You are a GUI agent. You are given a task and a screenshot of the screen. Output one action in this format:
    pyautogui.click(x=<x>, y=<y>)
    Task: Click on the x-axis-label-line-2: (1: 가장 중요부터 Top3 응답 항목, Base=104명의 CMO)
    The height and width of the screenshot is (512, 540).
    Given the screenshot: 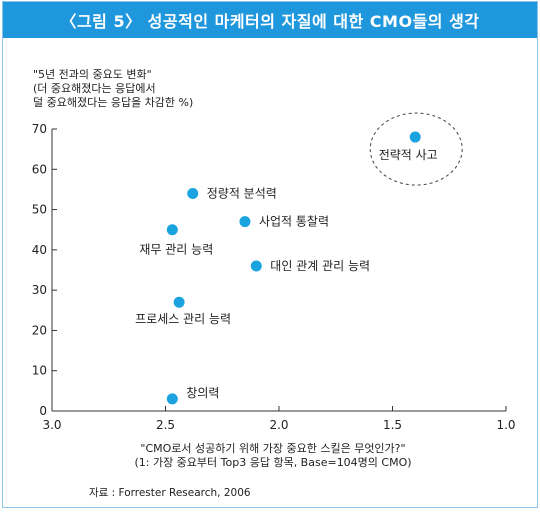 What is the action you would take?
    pyautogui.click(x=273, y=462)
    